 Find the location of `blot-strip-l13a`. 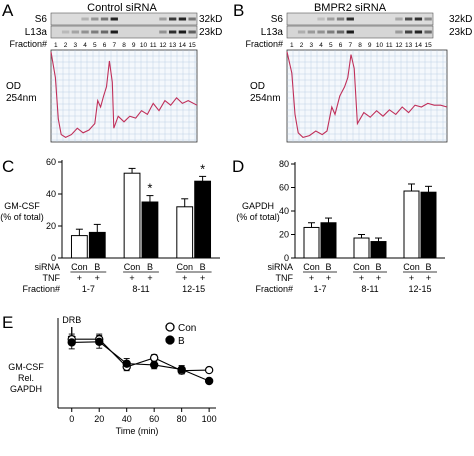

blot-strip-l13a is located at coordinates (360, 32).